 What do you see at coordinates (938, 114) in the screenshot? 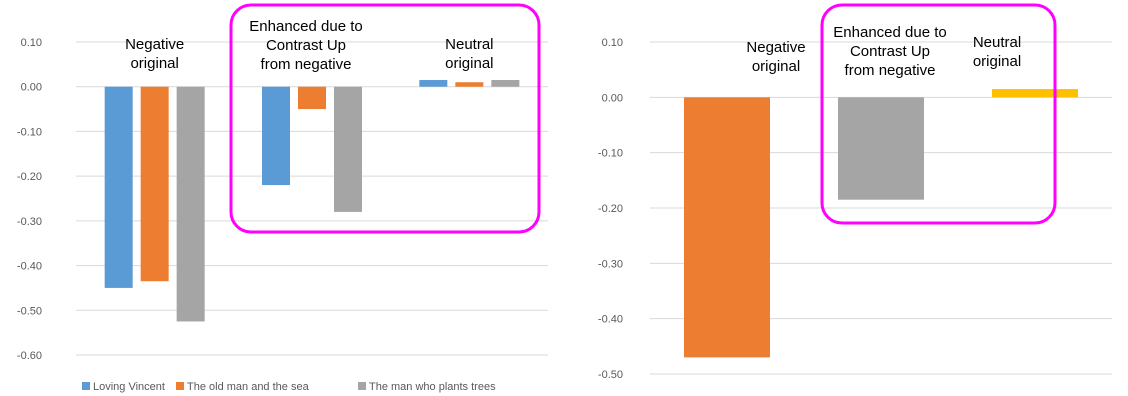
I see `highlight-box` at bounding box center [938, 114].